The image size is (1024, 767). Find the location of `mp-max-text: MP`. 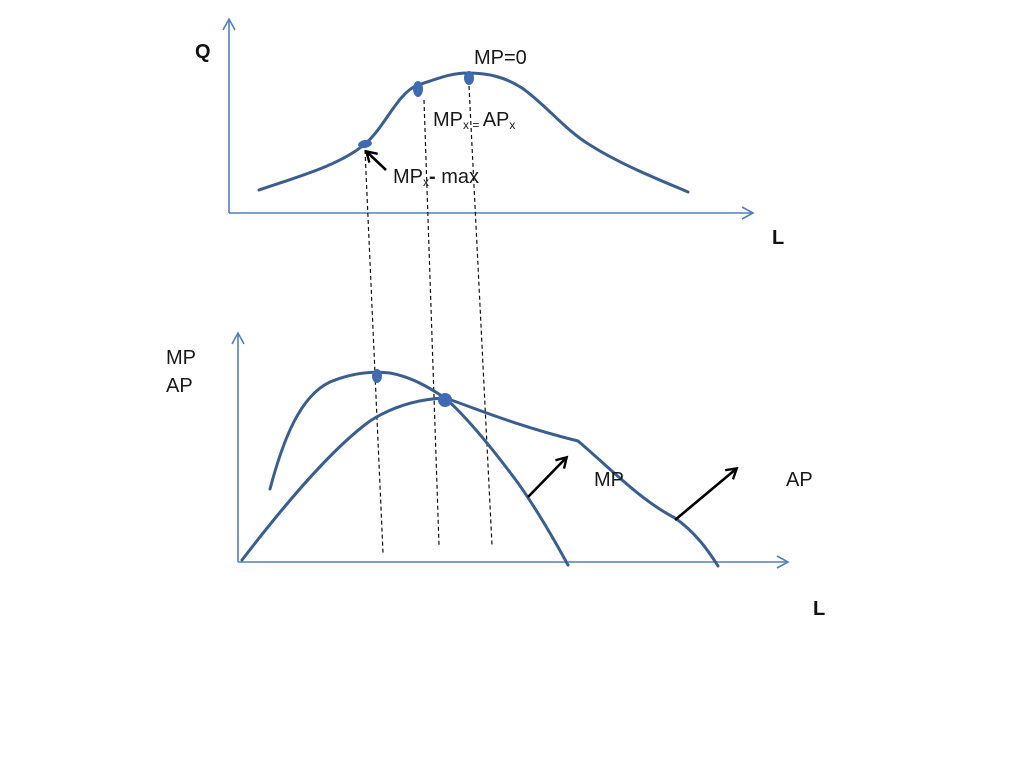

mp-max-text: MP is located at coordinates (408, 177).